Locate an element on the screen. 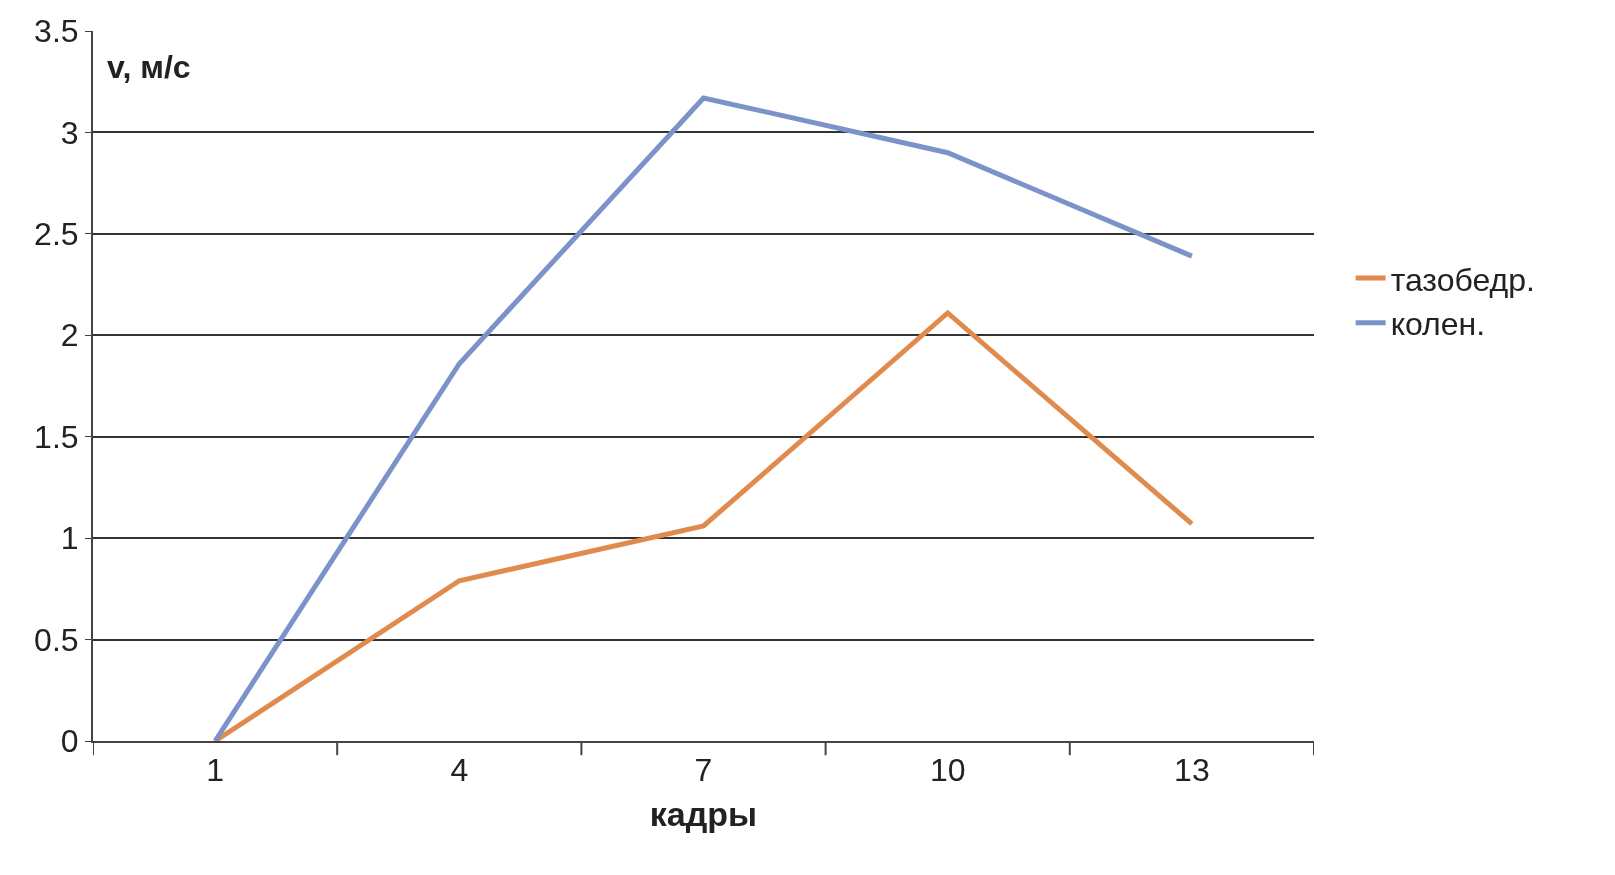 Image resolution: width=1615 pixels, height=875 pixels. y-tick-label: 3 is located at coordinates (69, 132).